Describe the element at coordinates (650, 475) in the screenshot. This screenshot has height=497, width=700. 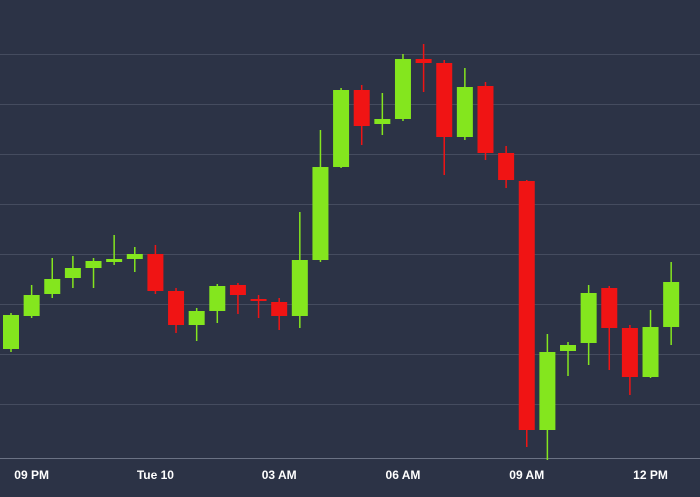
I see `x-tick-label: 12 PM` at that location.